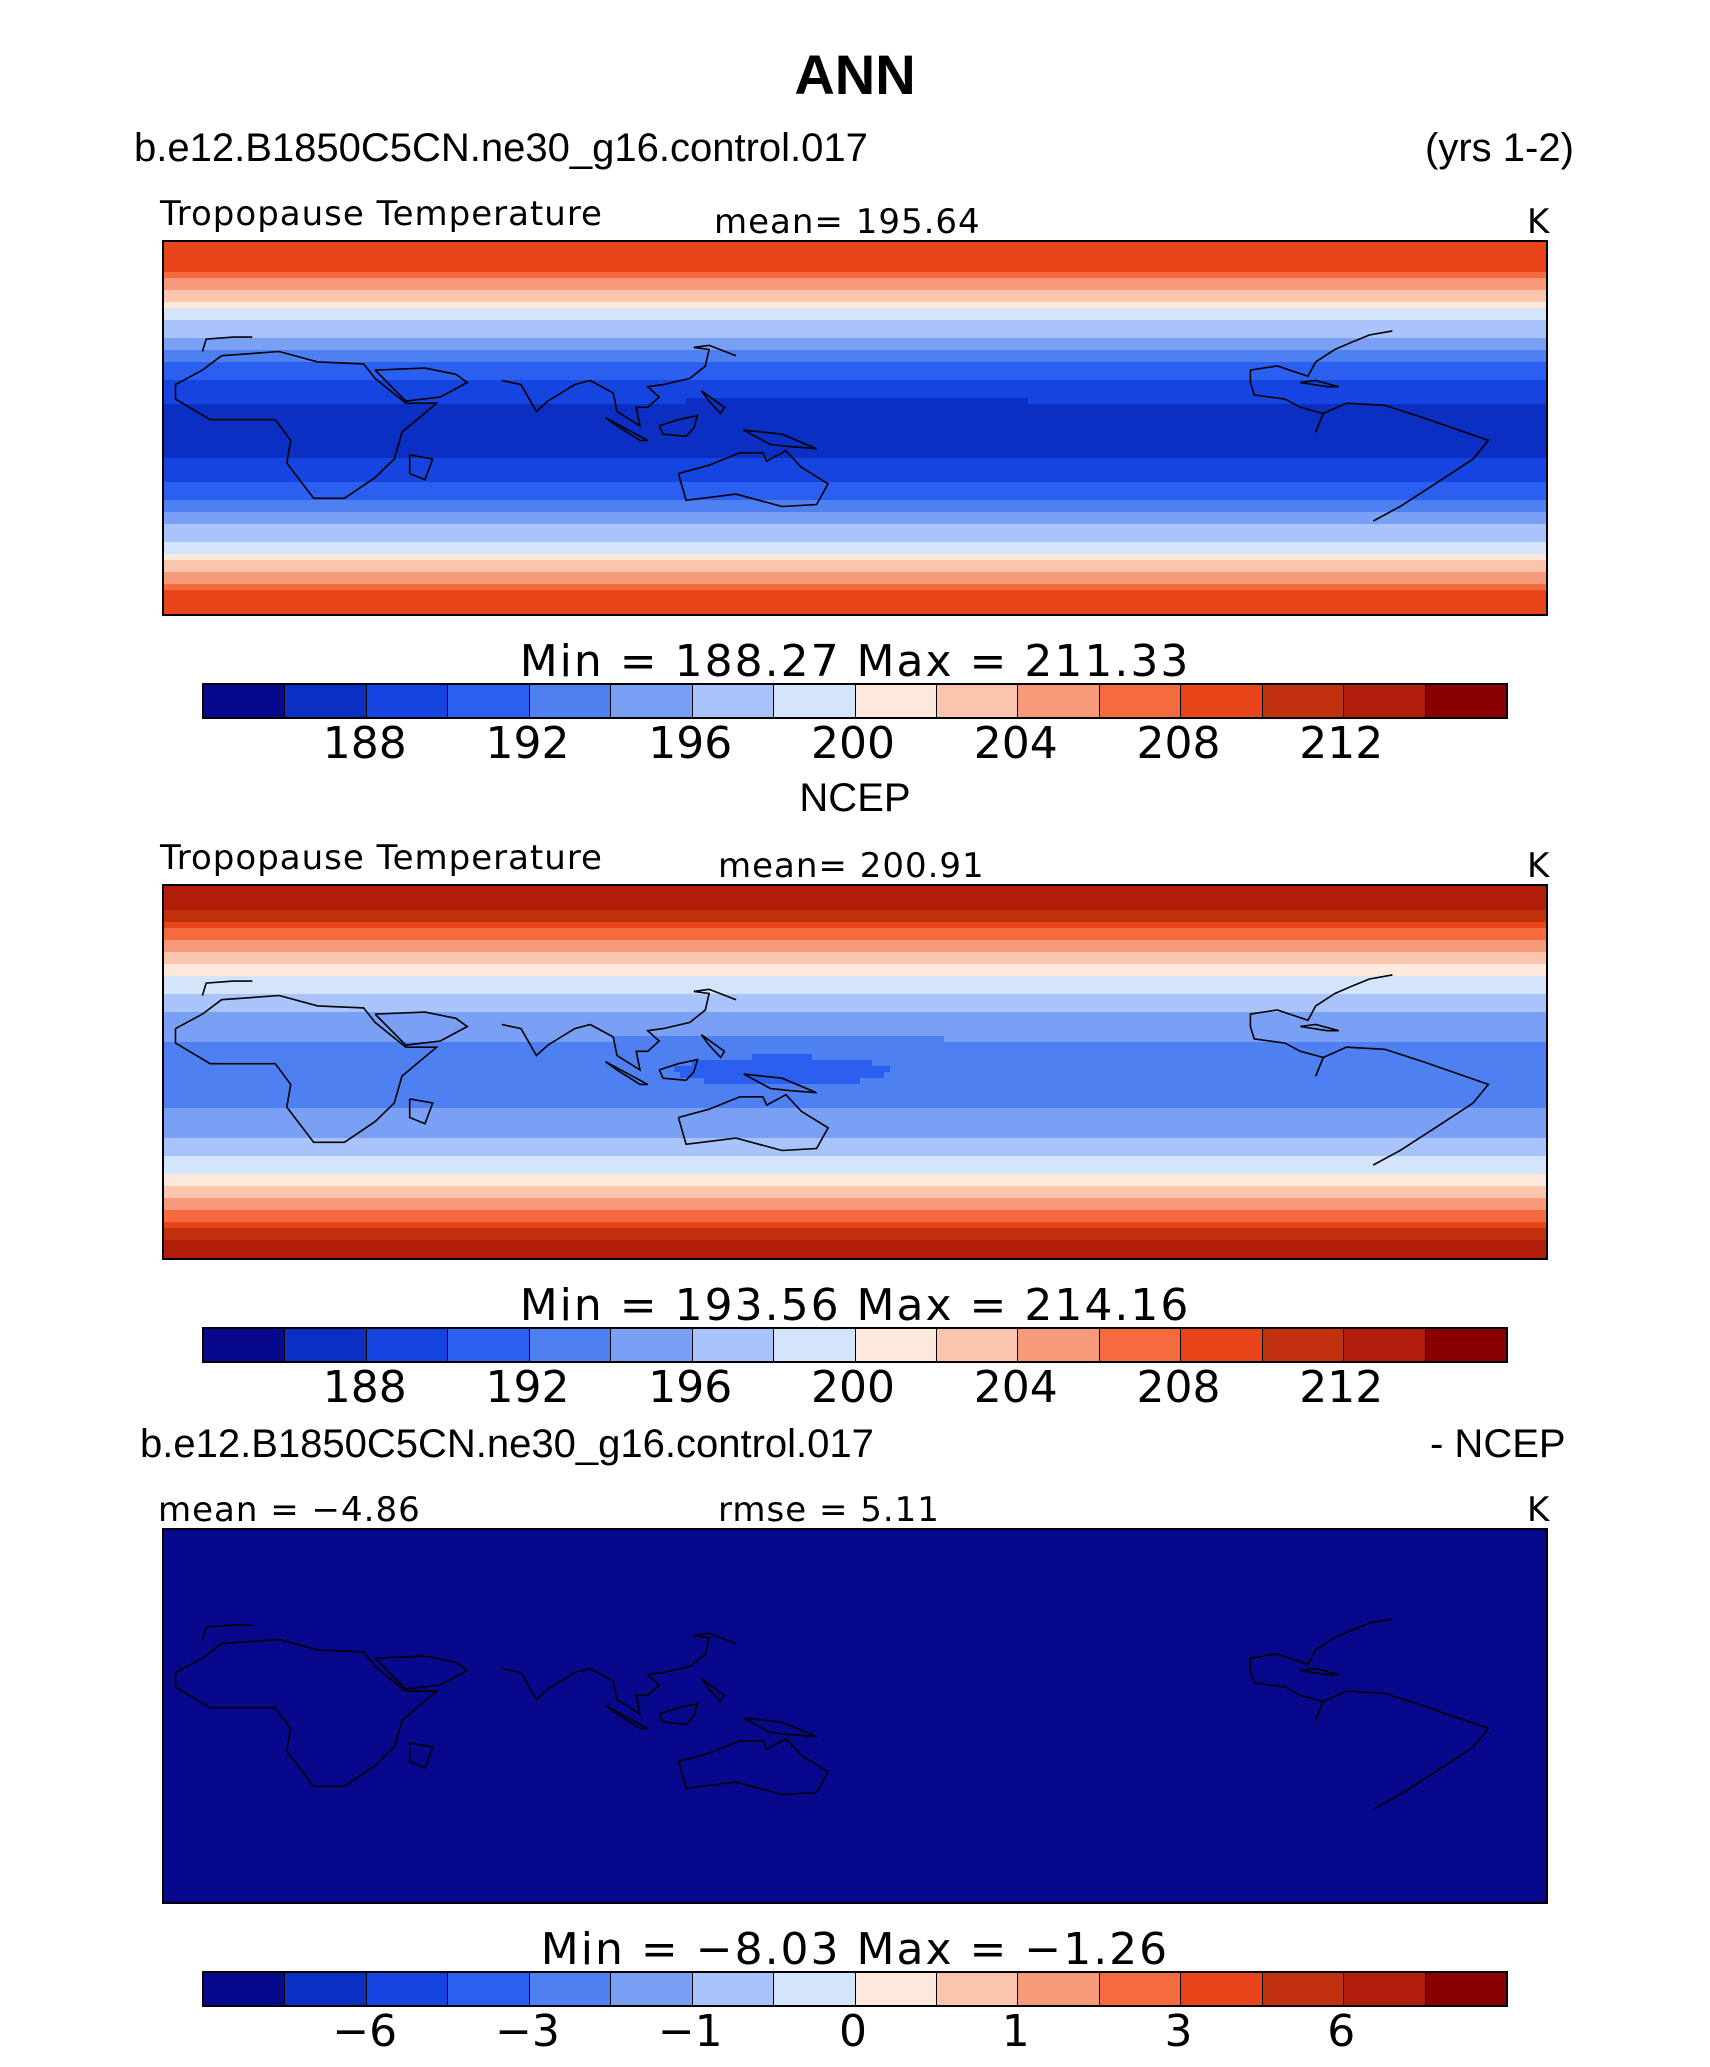 Image resolution: width=1710 pixels, height=2067 pixels. Describe the element at coordinates (289, 1510) in the screenshot. I see `panel3-mean-label: mean = −4.86` at that location.